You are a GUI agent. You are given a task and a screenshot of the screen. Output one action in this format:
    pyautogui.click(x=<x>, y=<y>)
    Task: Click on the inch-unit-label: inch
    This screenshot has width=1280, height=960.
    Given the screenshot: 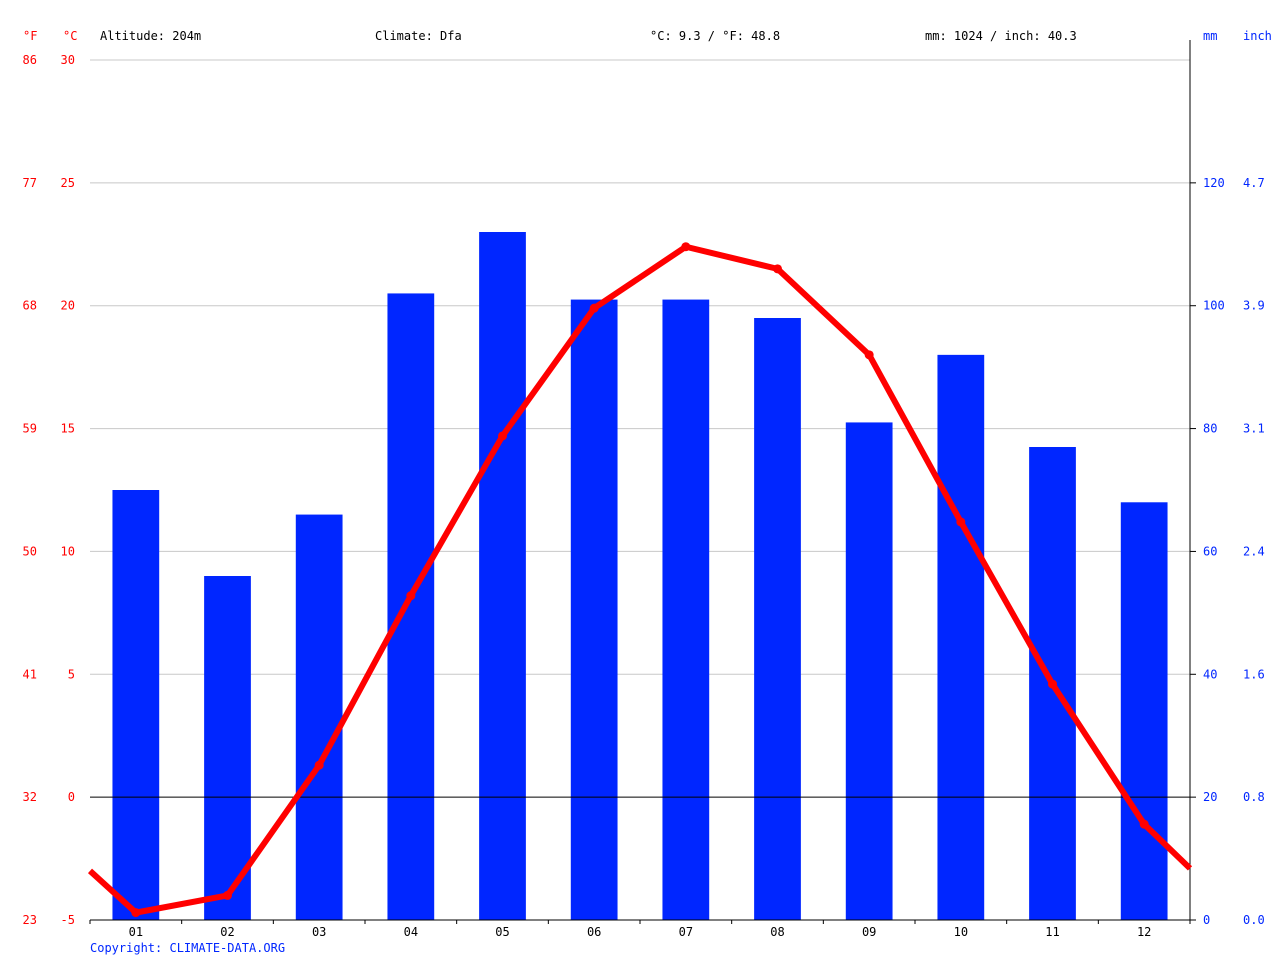 What is the action you would take?
    pyautogui.click(x=1257, y=36)
    